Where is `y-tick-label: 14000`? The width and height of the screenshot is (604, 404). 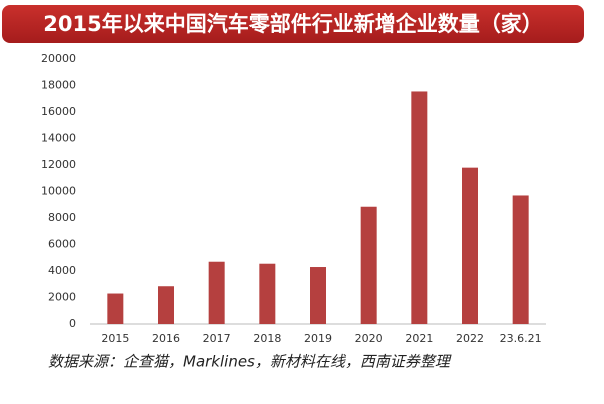
y-tick-label: 14000 is located at coordinates (58, 138).